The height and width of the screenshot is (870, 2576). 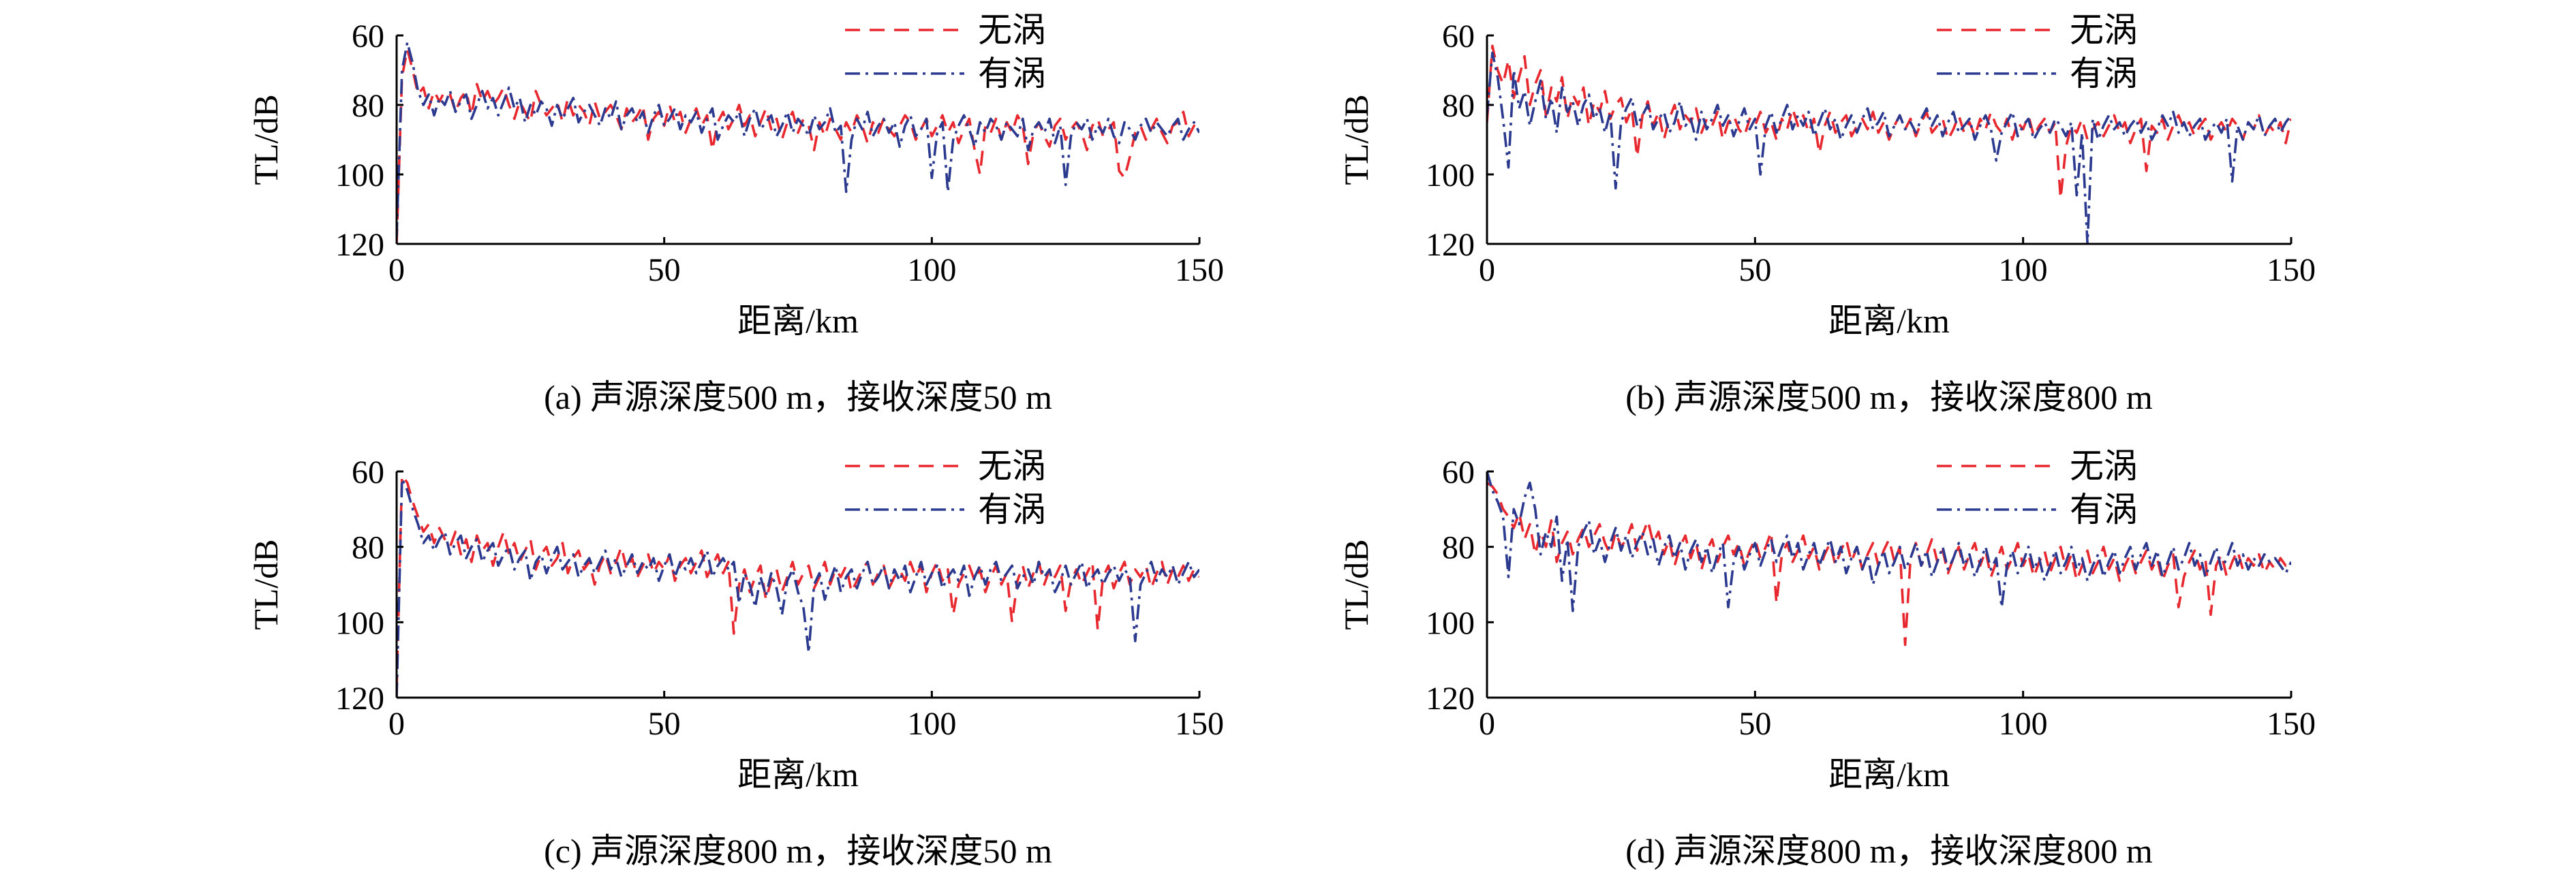 I want to click on subplot-caption: (b) 声源深度500 m，接收深度800 m, so click(x=1889, y=397).